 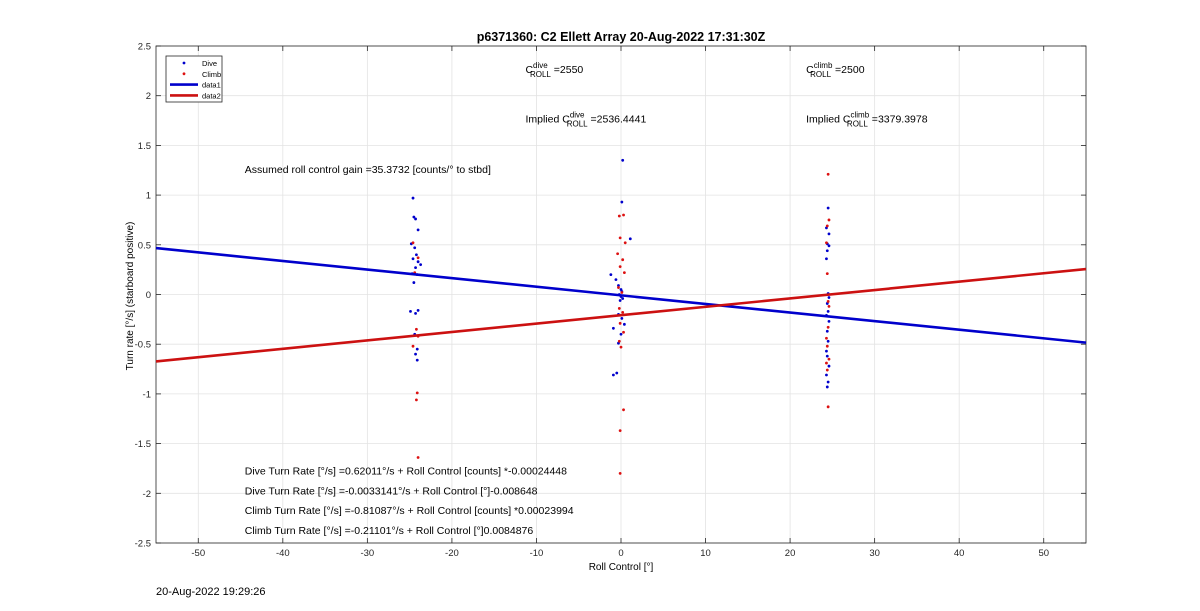 I want to click on y-tick-label: 0, so click(x=148, y=295).